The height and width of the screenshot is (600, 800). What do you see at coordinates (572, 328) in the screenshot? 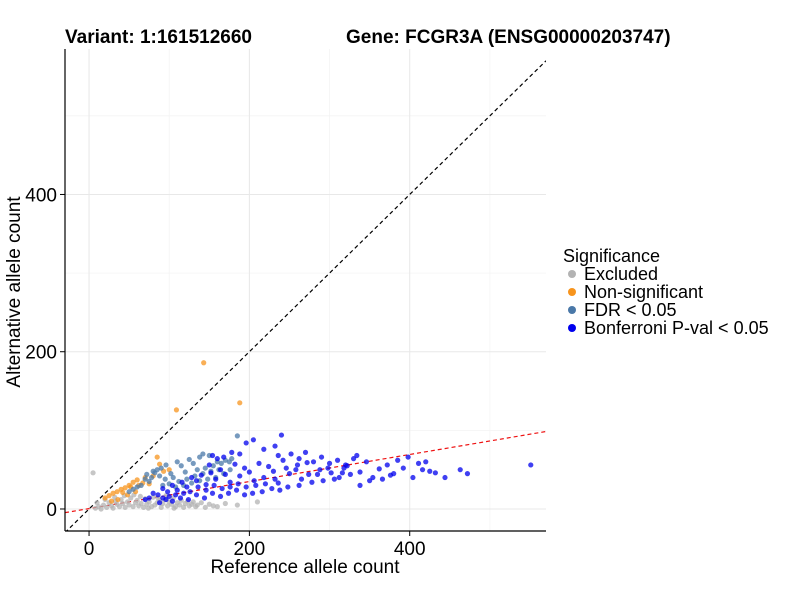
I see `legend-key-bonf` at bounding box center [572, 328].